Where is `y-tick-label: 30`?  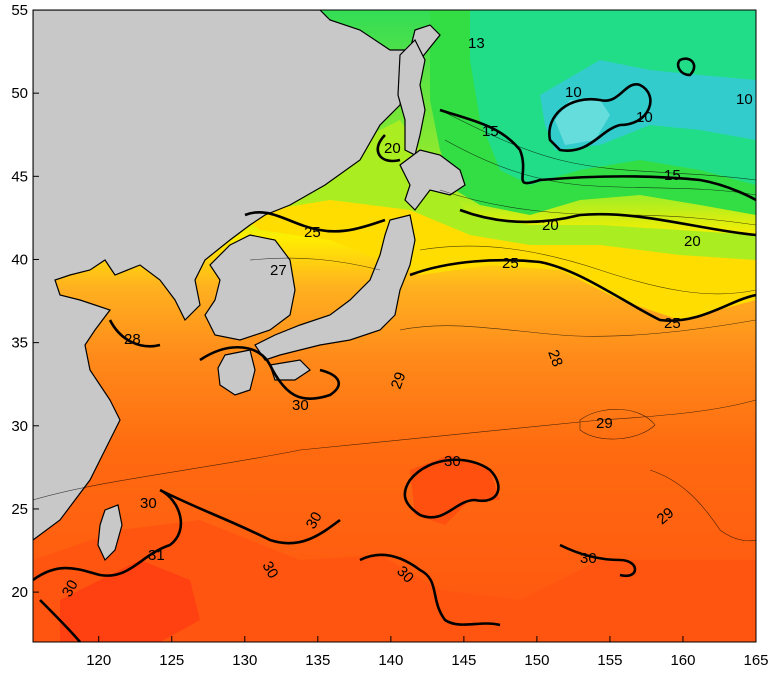
y-tick-label: 30 is located at coordinates (19, 426).